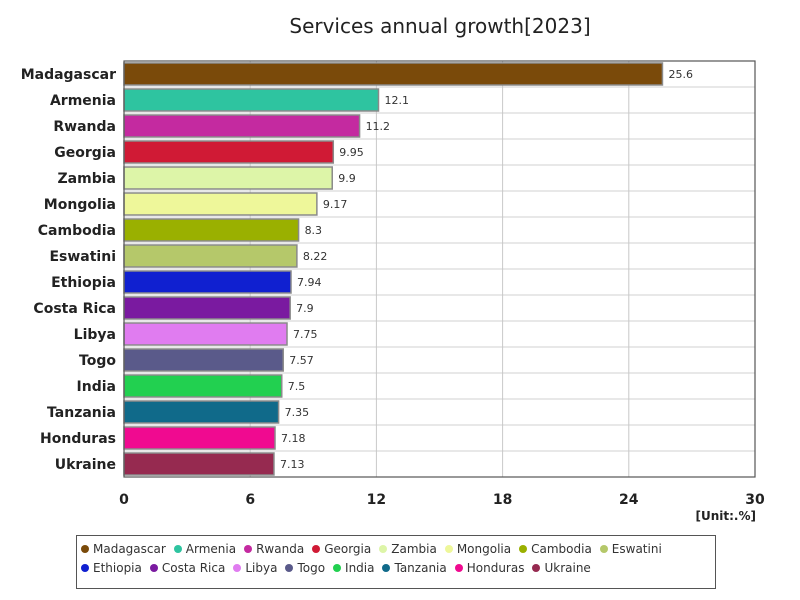 The width and height of the screenshot is (800, 600). What do you see at coordinates (636, 549) in the screenshot?
I see `legend-label: Eswatini` at bounding box center [636, 549].